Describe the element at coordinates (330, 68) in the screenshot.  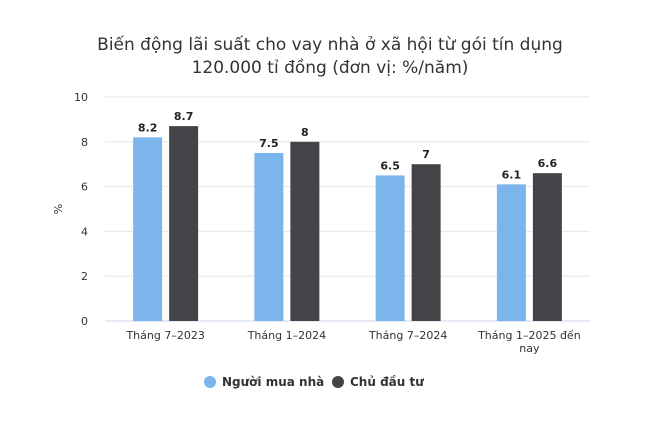
I see `chart-title-line-2: 120.000 tỉ đồng (đơn vị: %/năm)` at that location.